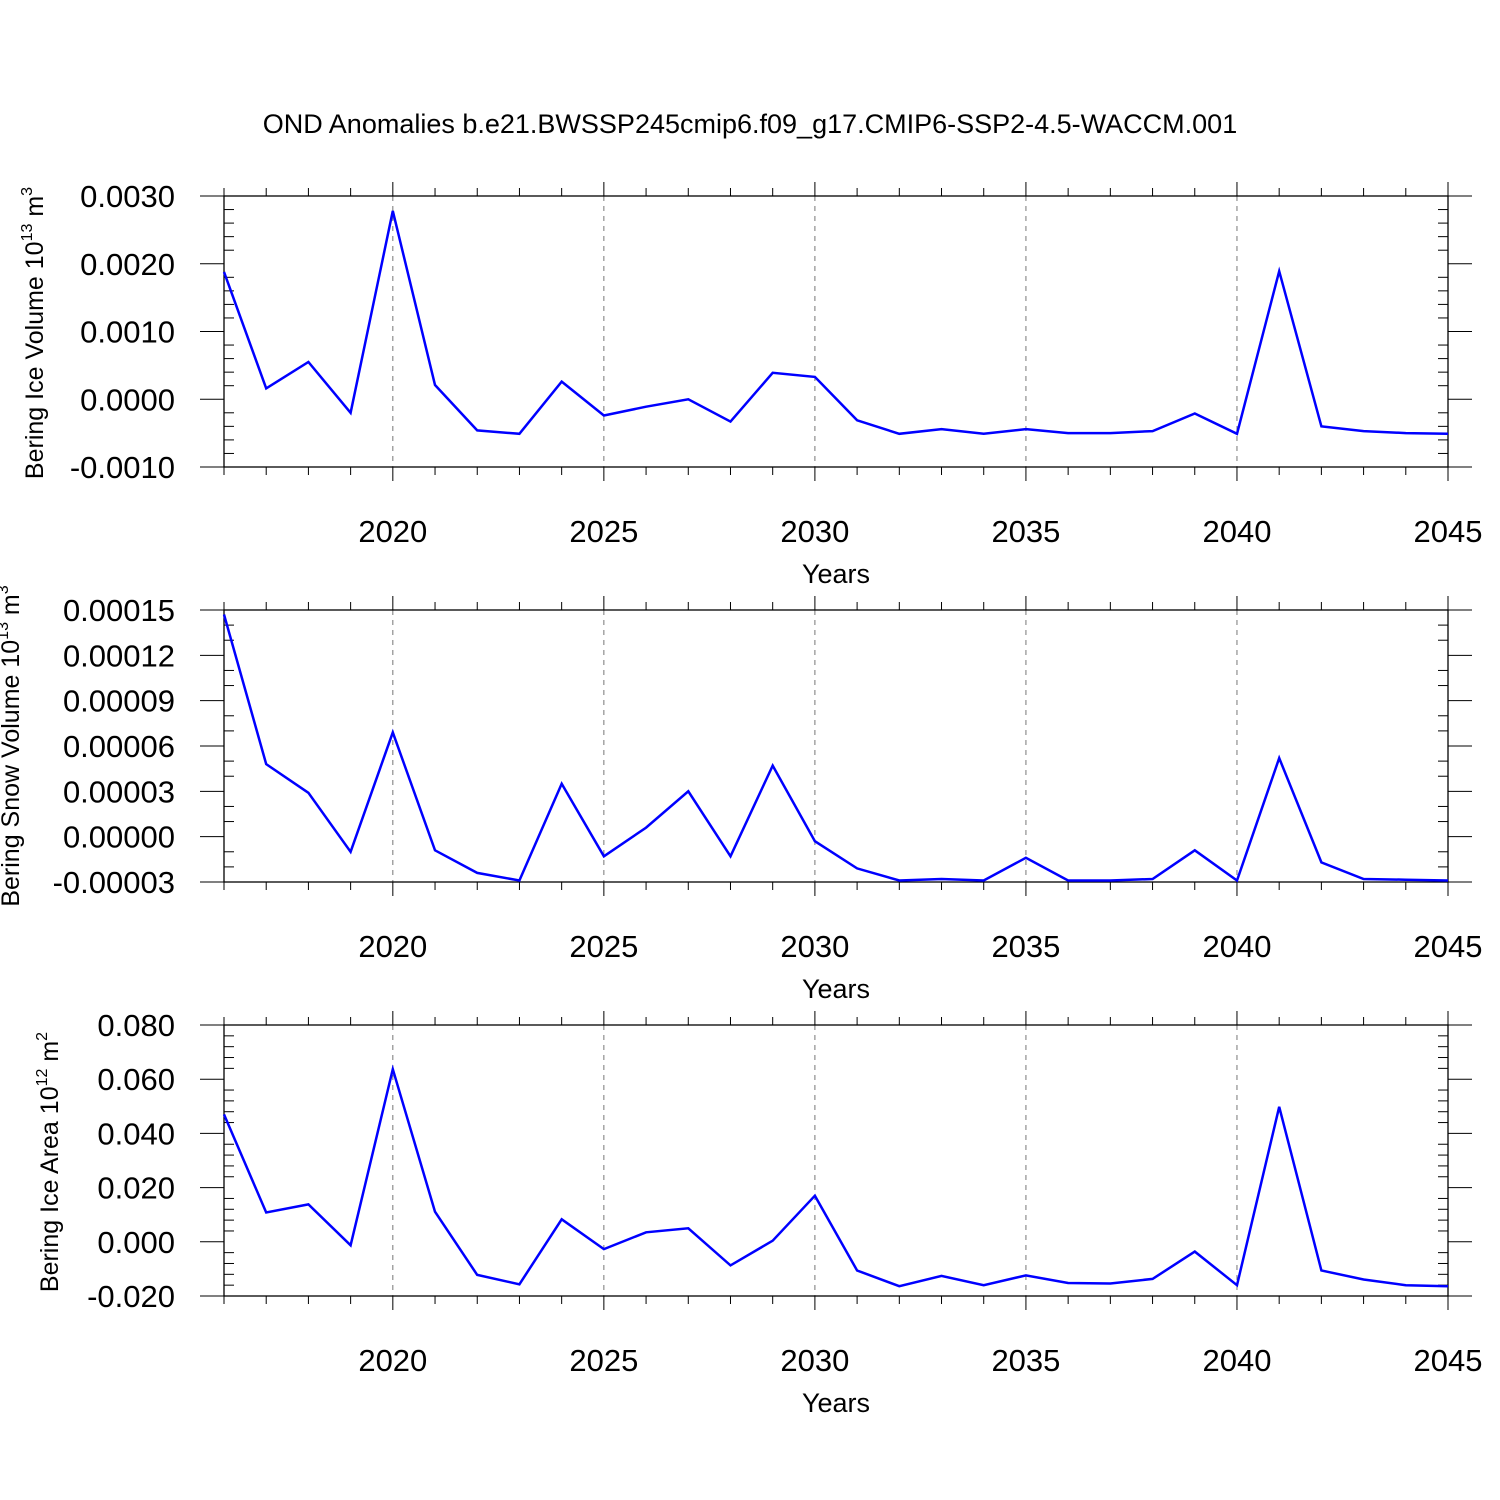 The image size is (1500, 1500). I want to click on y-tick-label: -0.0010, so click(122, 467).